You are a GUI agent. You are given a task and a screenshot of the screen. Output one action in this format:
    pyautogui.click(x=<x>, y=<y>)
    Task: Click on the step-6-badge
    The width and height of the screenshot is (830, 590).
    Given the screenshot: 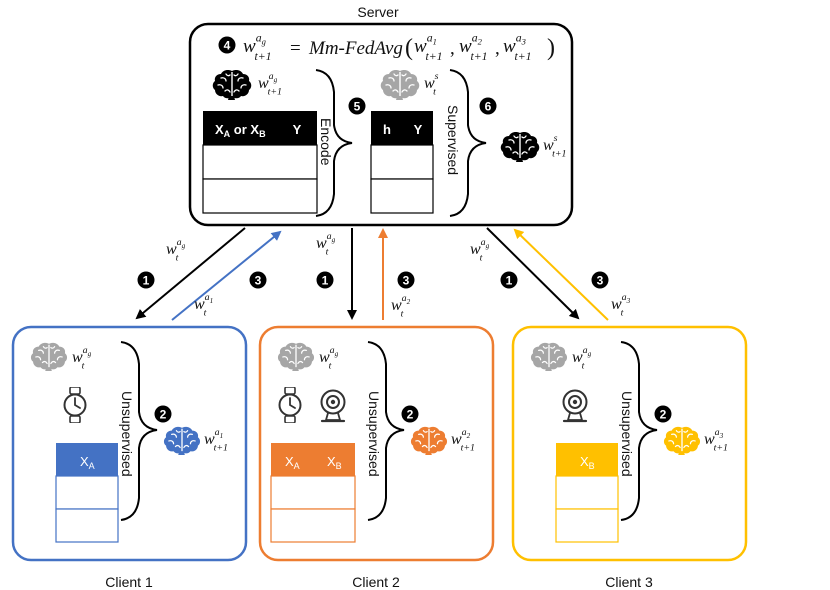 What is the action you would take?
    pyautogui.click(x=488, y=106)
    